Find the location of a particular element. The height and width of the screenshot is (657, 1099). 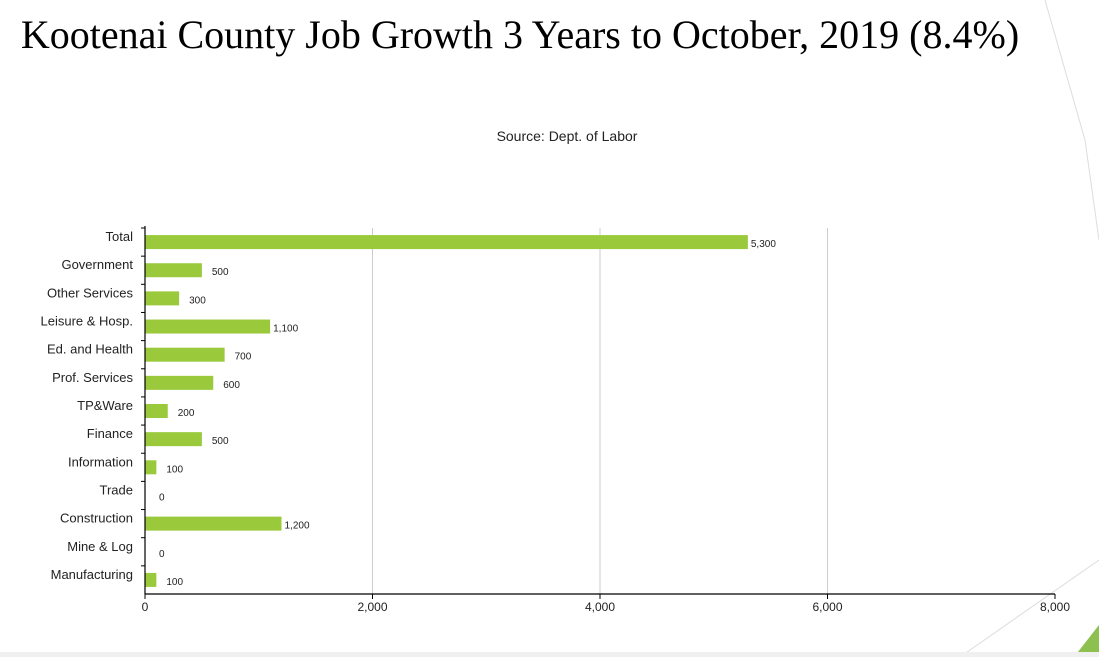

data-label: 1,200 is located at coordinates (297, 526).